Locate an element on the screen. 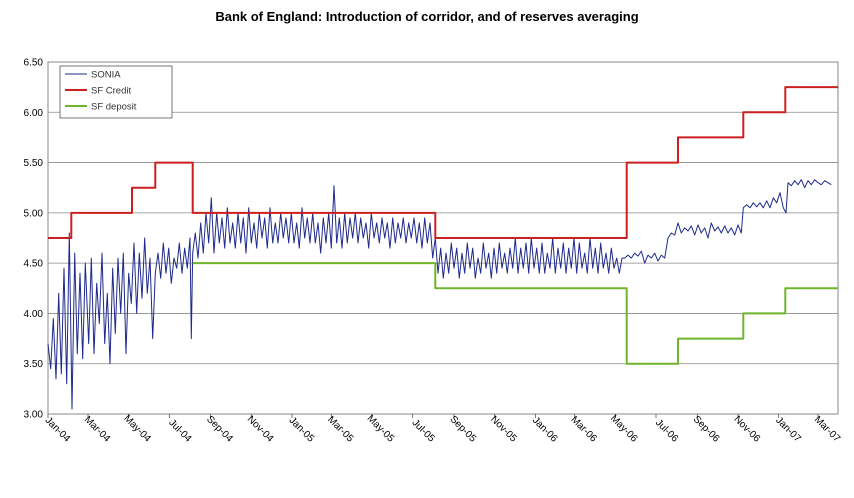 The height and width of the screenshot is (498, 854). x-tick-label: Mar-07 is located at coordinates (827, 429).